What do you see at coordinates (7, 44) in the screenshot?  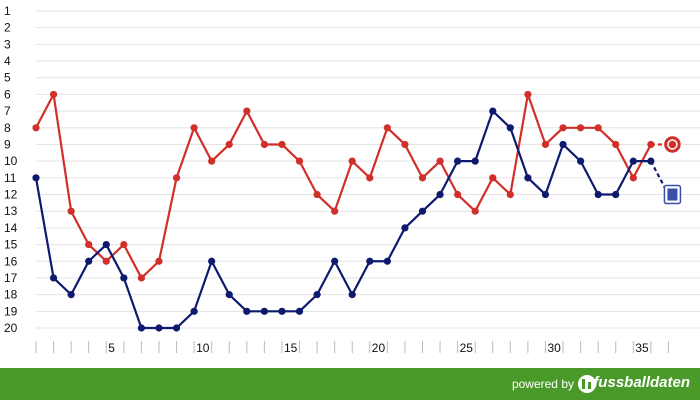 I see `y-tick-label: 3` at bounding box center [7, 44].